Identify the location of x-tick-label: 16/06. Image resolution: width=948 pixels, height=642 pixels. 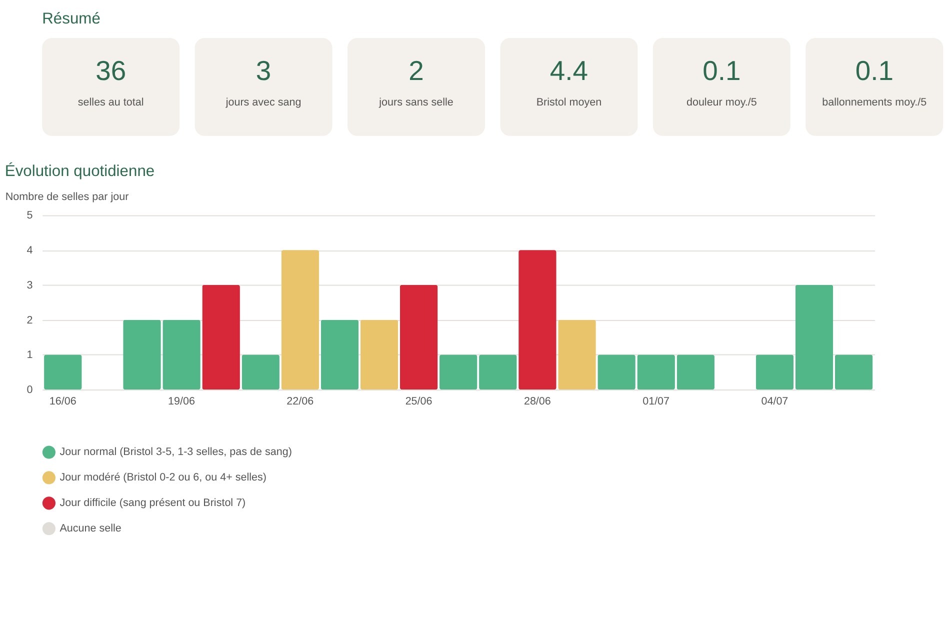
(62, 402).